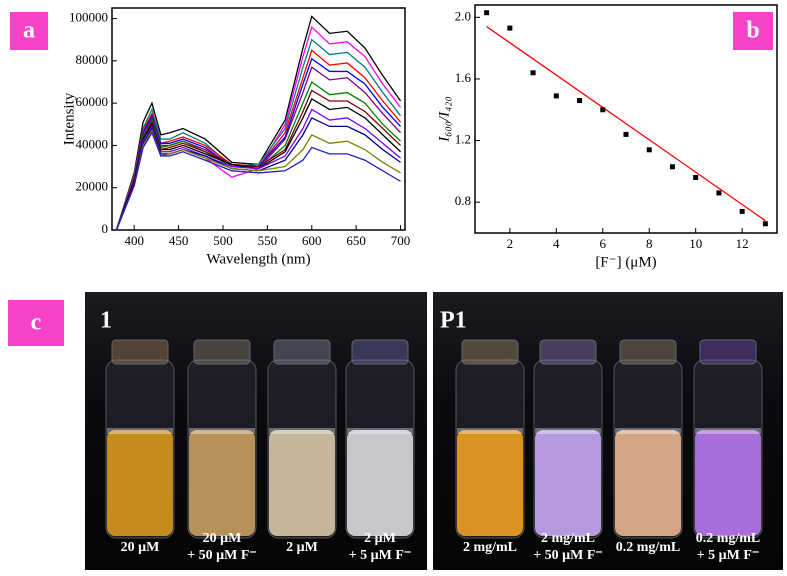  Describe the element at coordinates (92, 59) in the screenshot. I see `y-tick-label: 80000` at that location.